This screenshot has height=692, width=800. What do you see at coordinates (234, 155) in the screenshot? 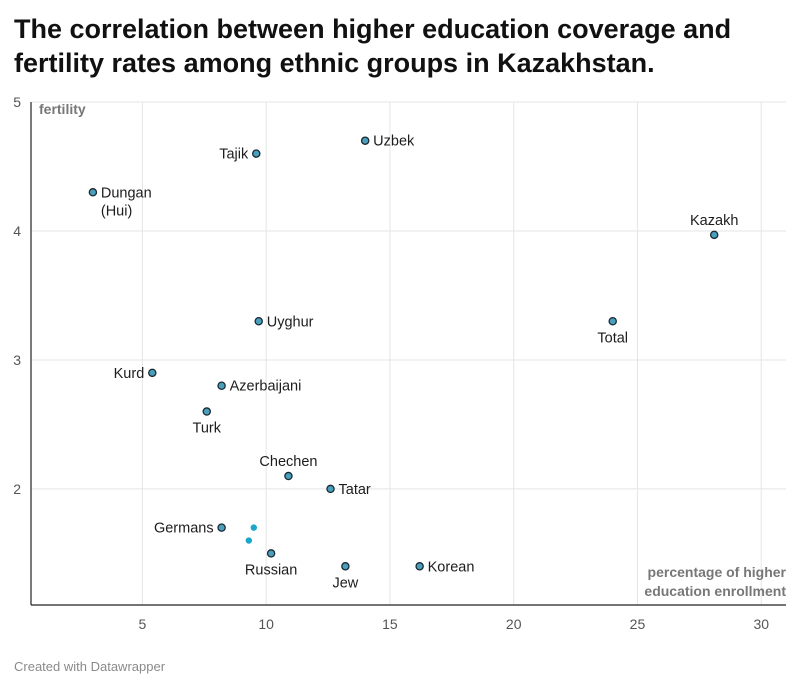
I see `data-label: Tajik` at bounding box center [234, 155].